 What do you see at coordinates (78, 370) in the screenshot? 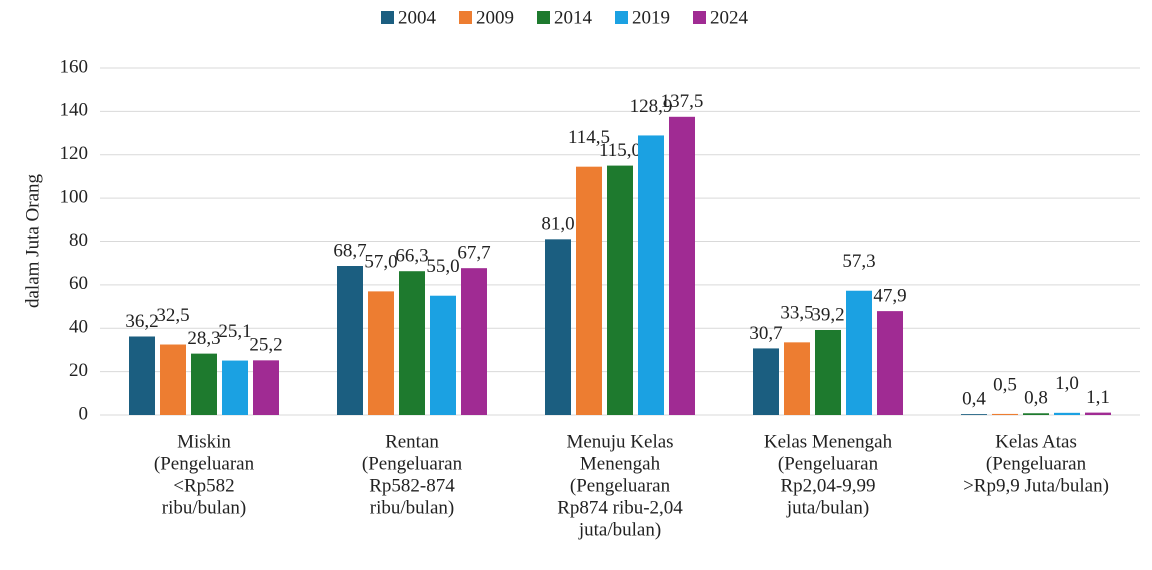
I see `y-tick-label: 20` at bounding box center [78, 370].